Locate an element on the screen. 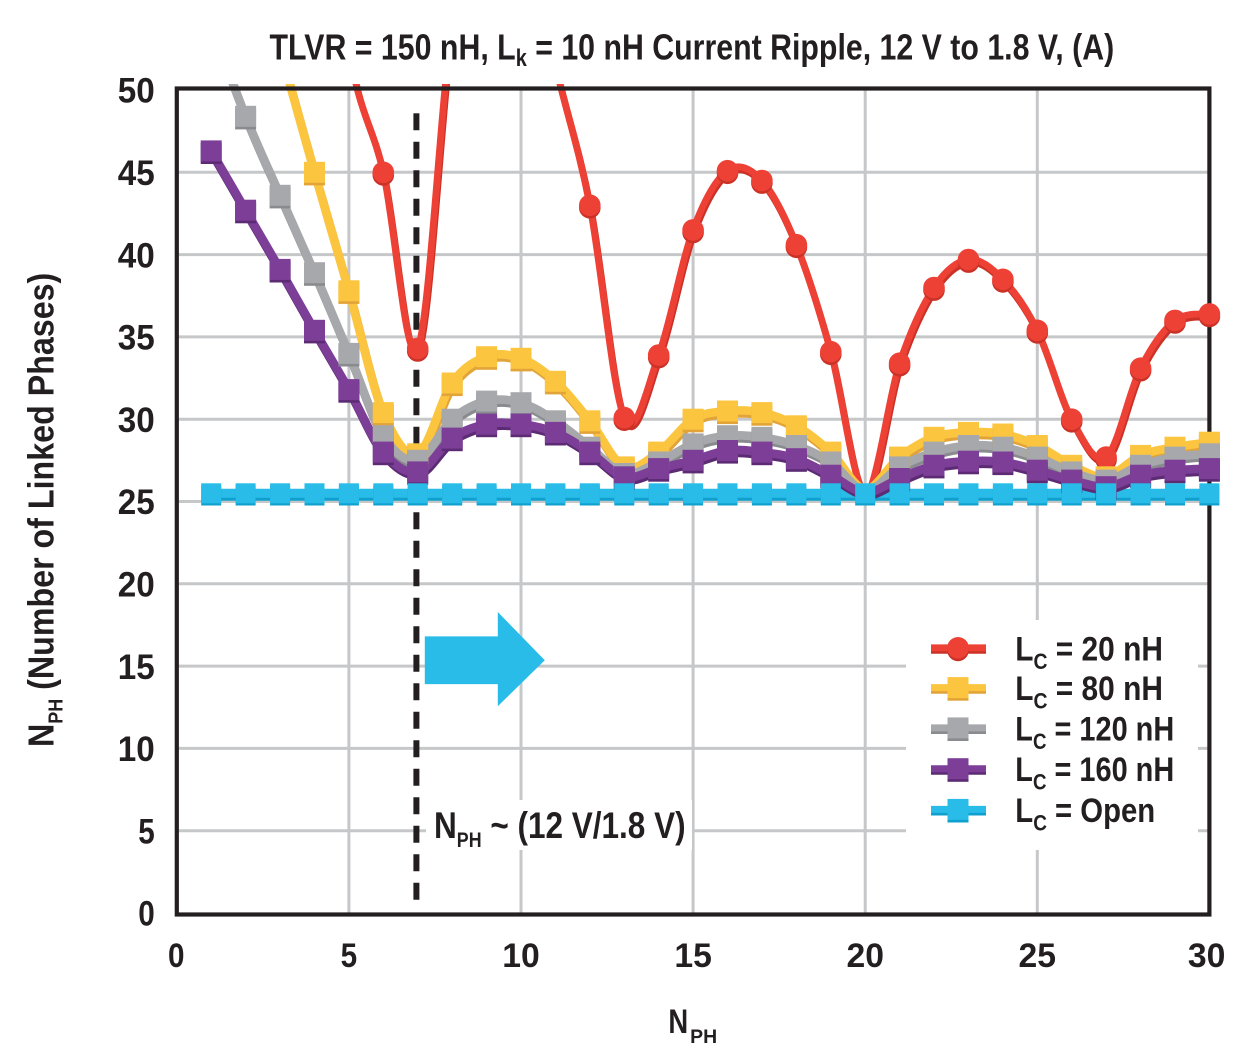  svg-text: 45 is located at coordinates (136, 173).